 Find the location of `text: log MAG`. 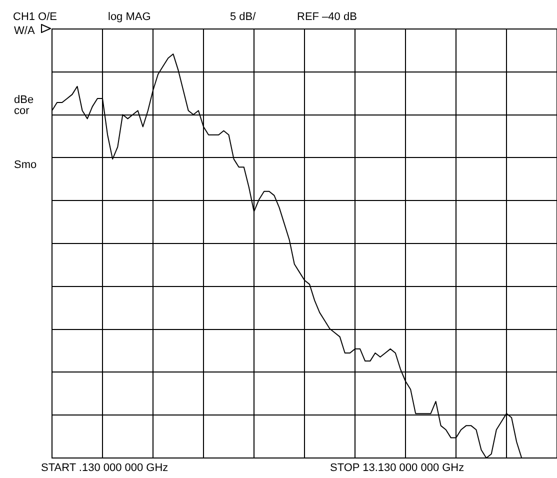

text: log MAG is located at coordinates (129, 17).